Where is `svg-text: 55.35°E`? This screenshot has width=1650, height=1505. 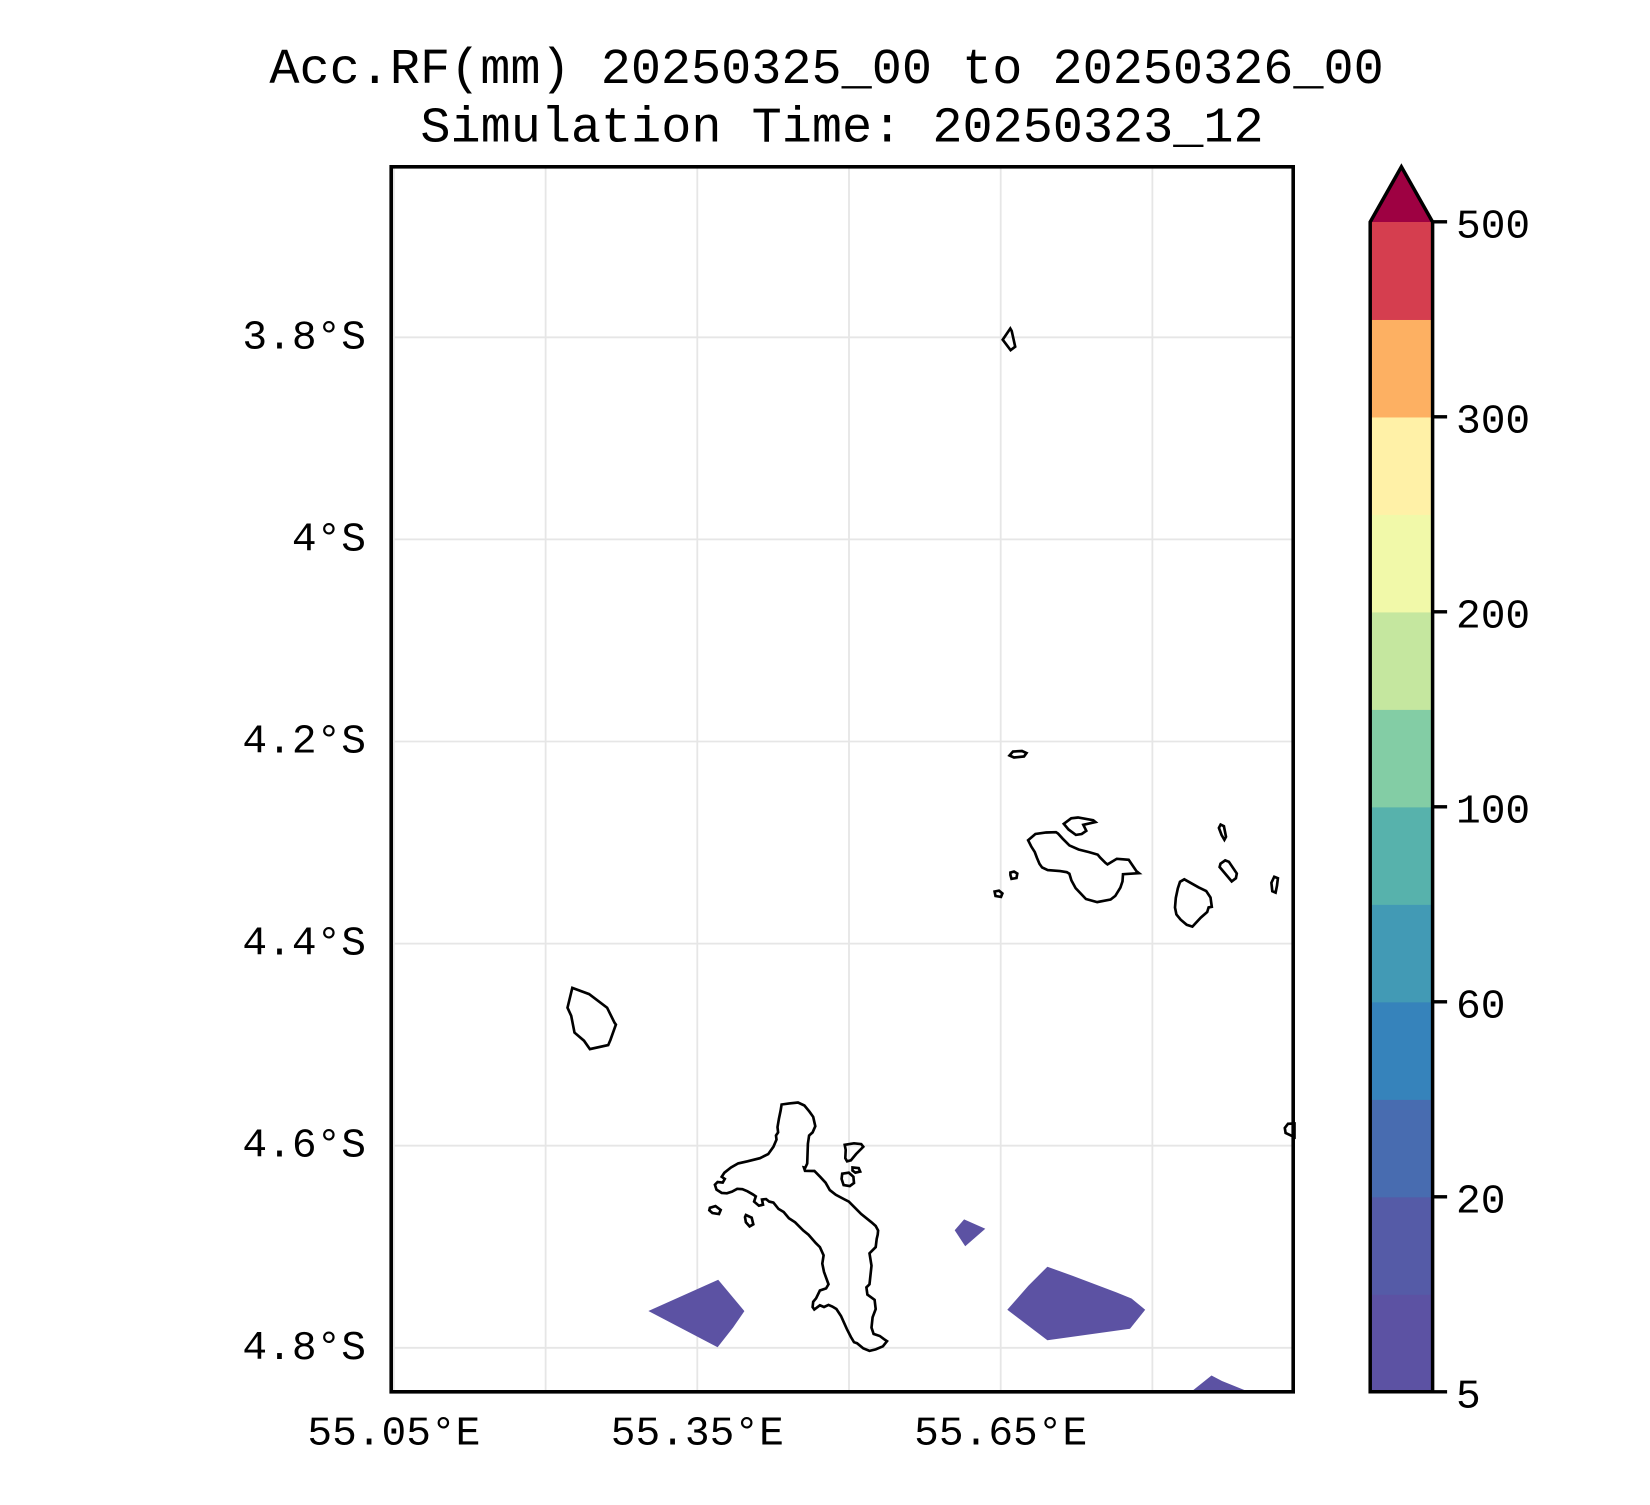
svg-text: 55.35°E is located at coordinates (697, 1434).